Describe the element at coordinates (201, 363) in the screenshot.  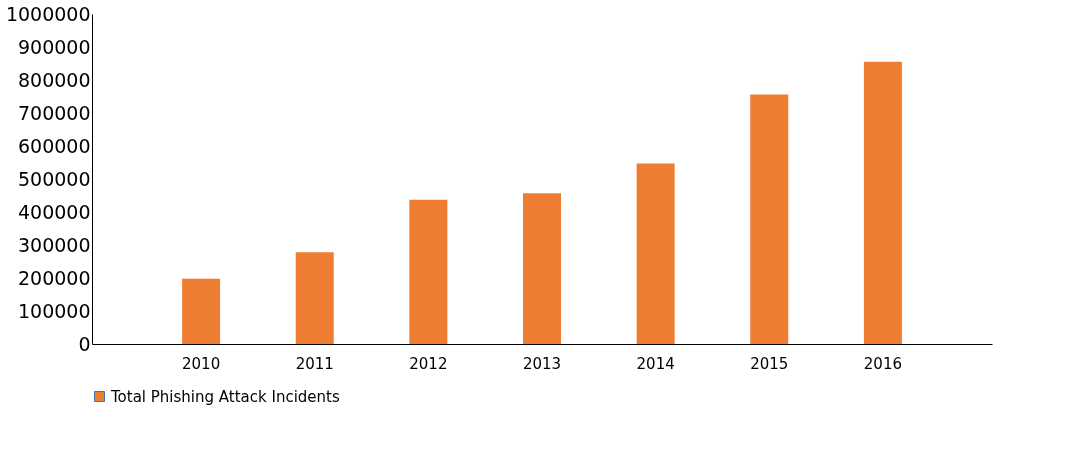
I see `x-tick-label: 2010` at that location.